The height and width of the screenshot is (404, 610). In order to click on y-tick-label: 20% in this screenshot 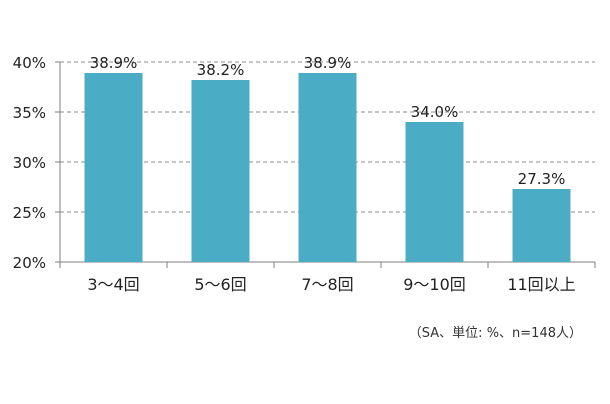, I will do `click(29, 263)`.